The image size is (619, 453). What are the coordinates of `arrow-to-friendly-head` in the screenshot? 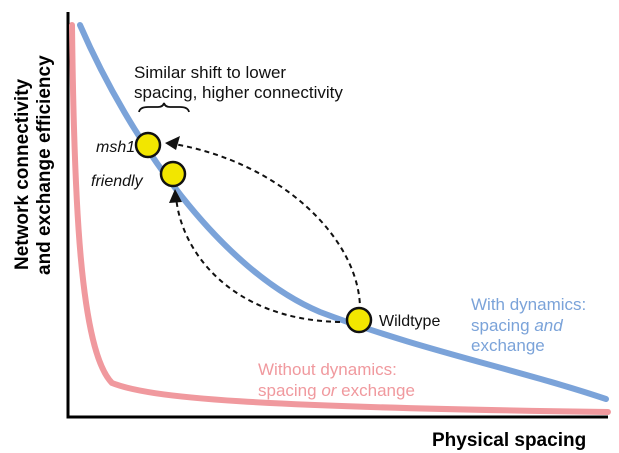 It's located at (175, 196).